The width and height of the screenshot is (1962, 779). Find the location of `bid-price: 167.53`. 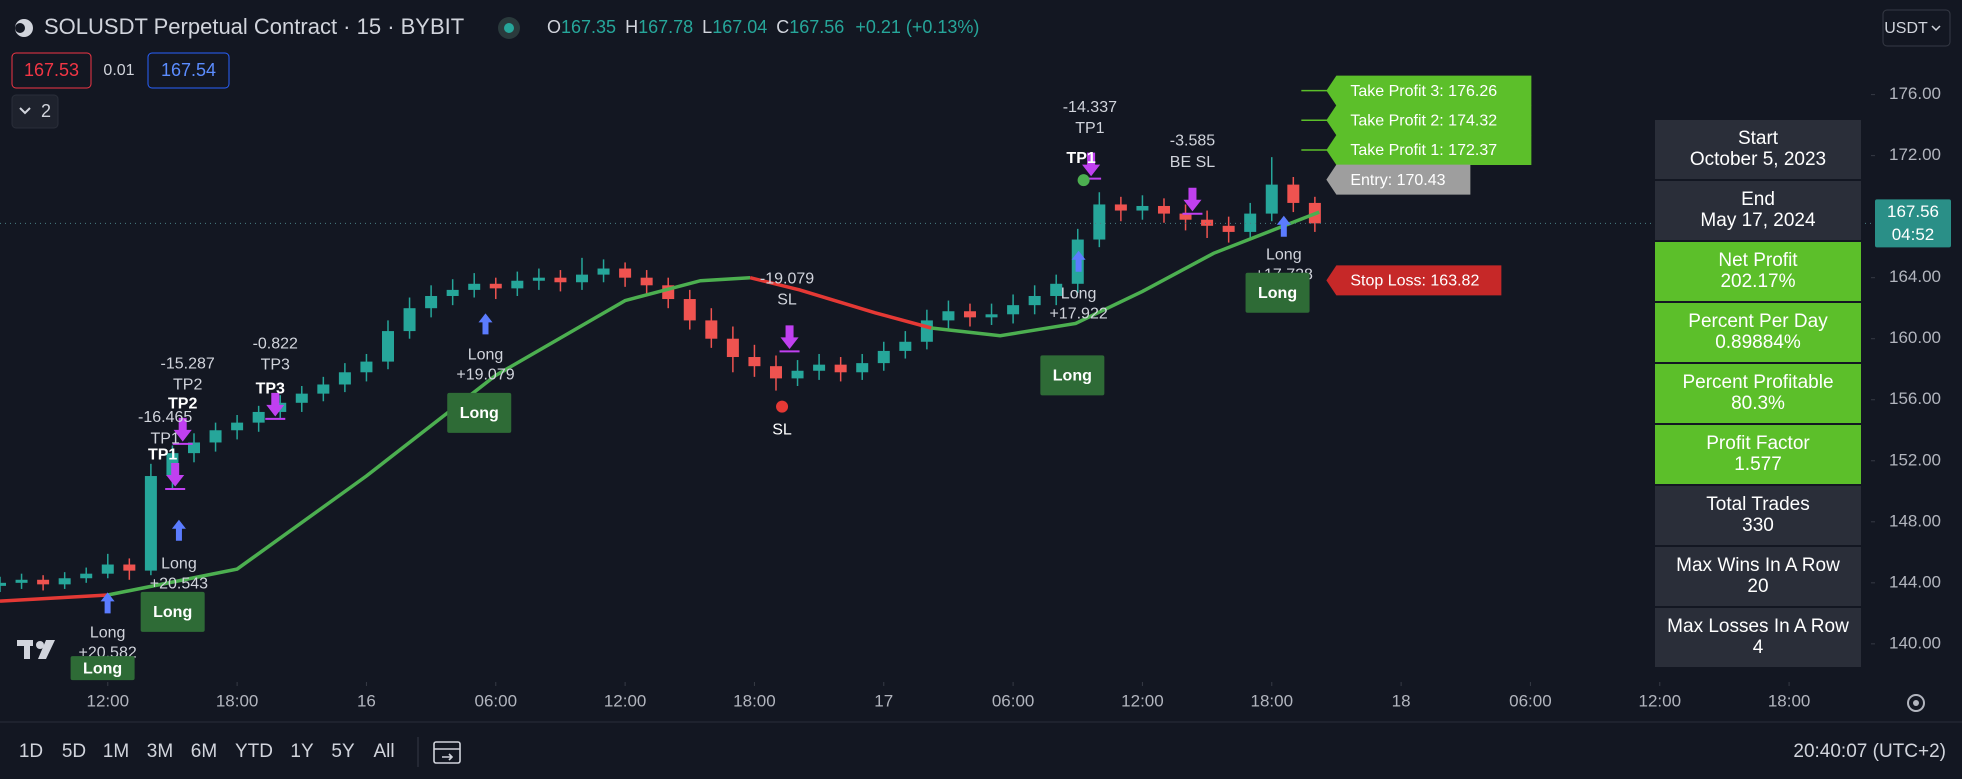

bid-price: 167.53 is located at coordinates (51, 70).